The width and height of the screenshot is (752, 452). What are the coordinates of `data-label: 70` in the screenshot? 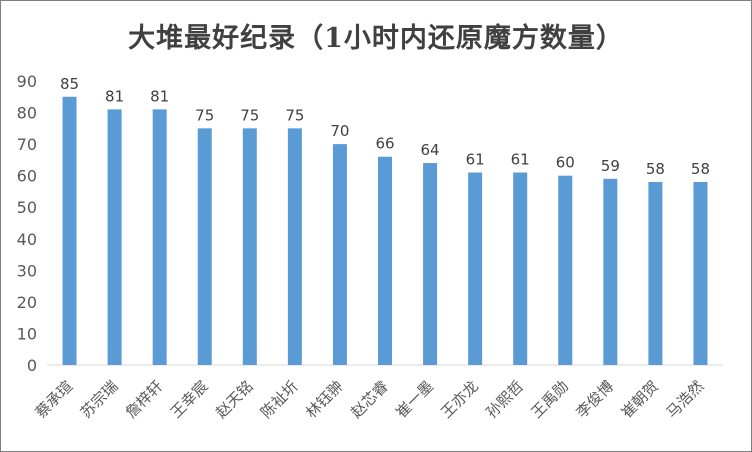 It's located at (339, 131).